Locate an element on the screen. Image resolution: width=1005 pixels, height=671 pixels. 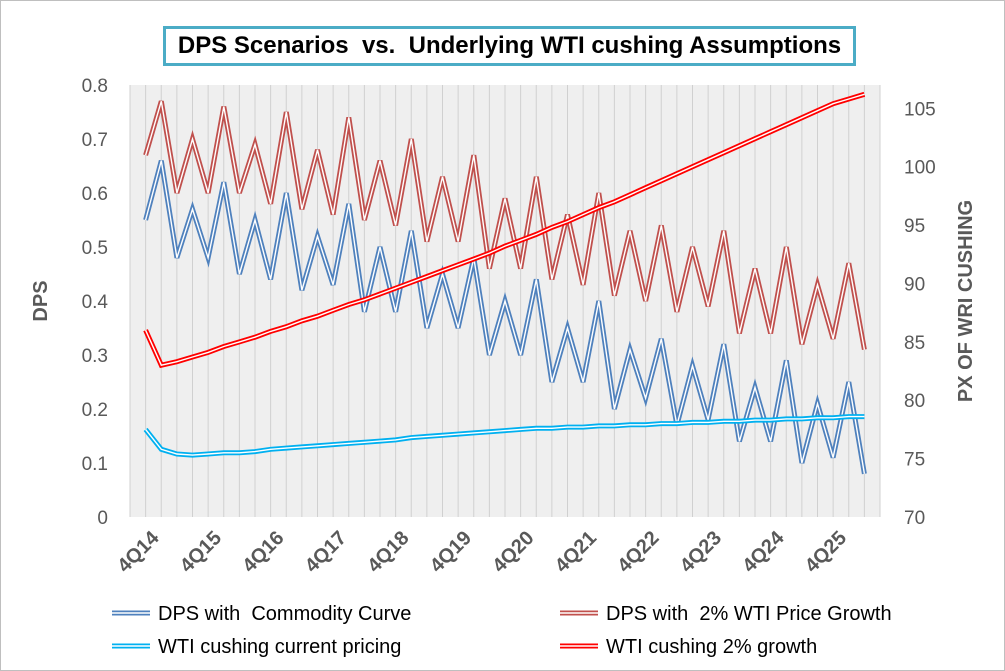
legend-item: DPS with 2% WTI Price Growth is located at coordinates (726, 614).